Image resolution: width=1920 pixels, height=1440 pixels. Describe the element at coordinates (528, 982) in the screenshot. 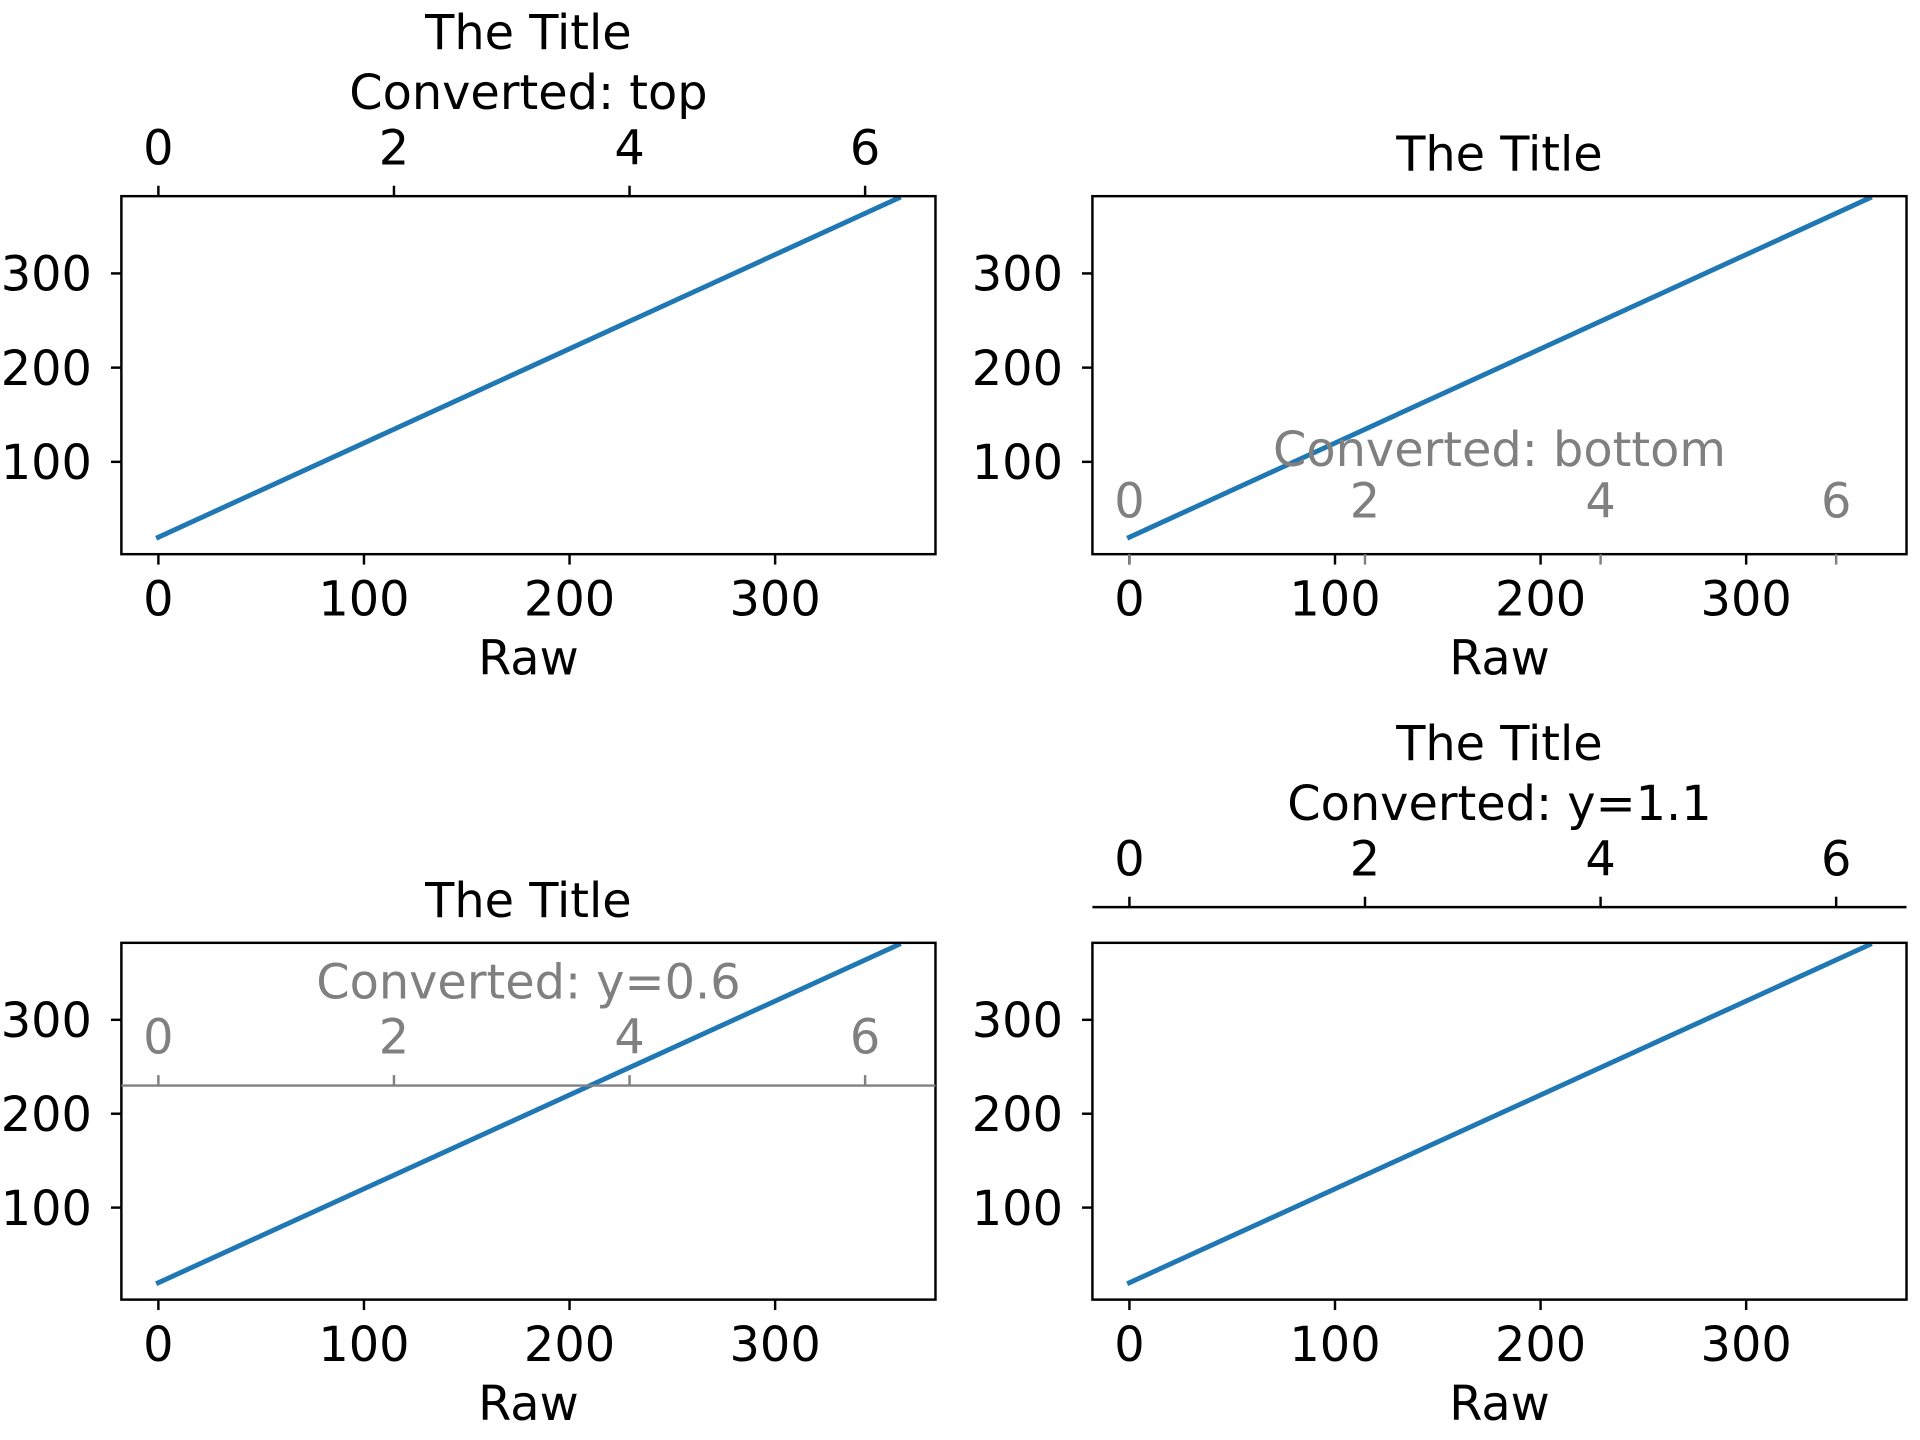

I see `secondary-x-axis-label: Converted: y=0.6` at that location.